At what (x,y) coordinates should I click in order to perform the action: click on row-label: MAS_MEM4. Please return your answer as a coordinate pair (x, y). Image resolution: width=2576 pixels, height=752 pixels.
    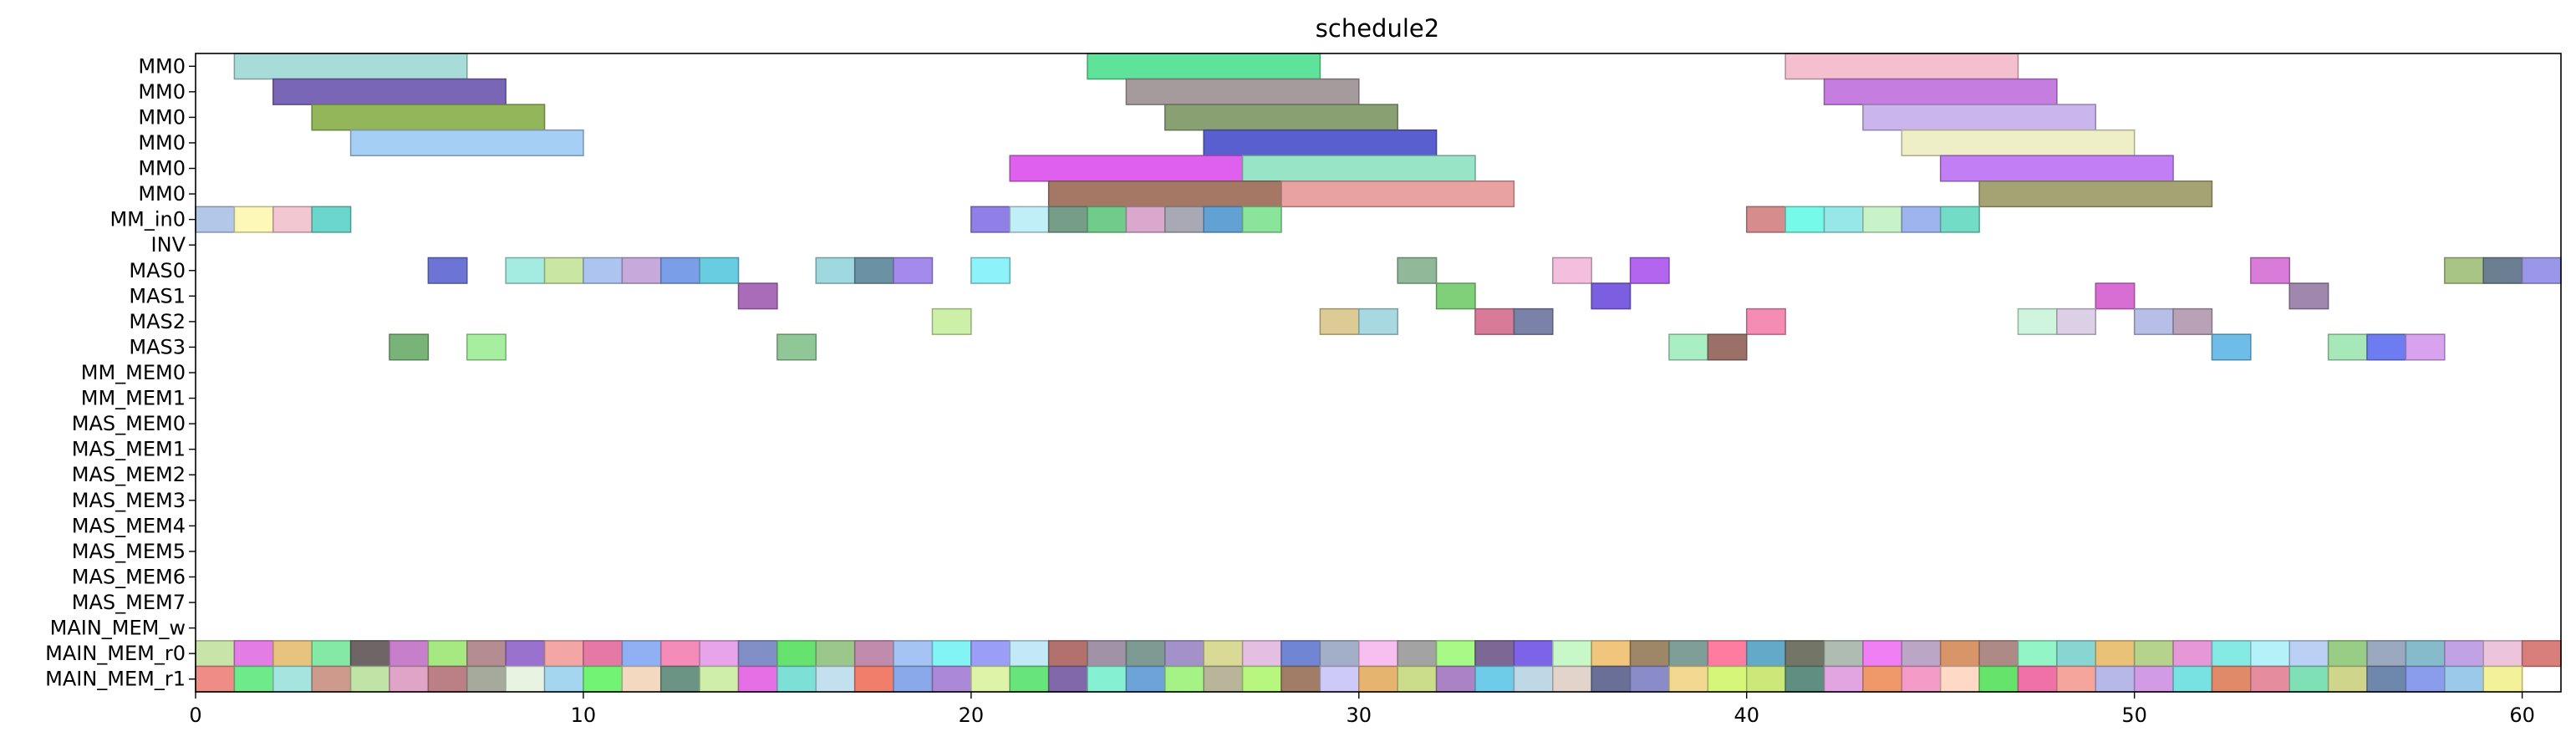
    Looking at the image, I should click on (129, 525).